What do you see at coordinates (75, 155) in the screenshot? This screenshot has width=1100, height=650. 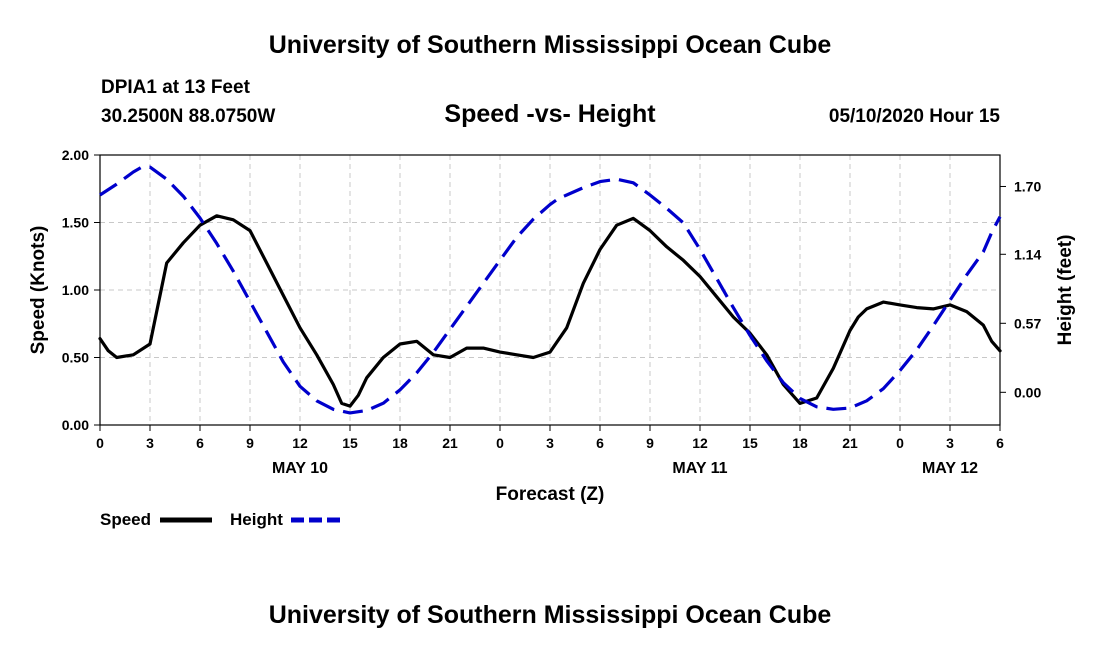 I see `left-y-tick-label: 2.00` at bounding box center [75, 155].